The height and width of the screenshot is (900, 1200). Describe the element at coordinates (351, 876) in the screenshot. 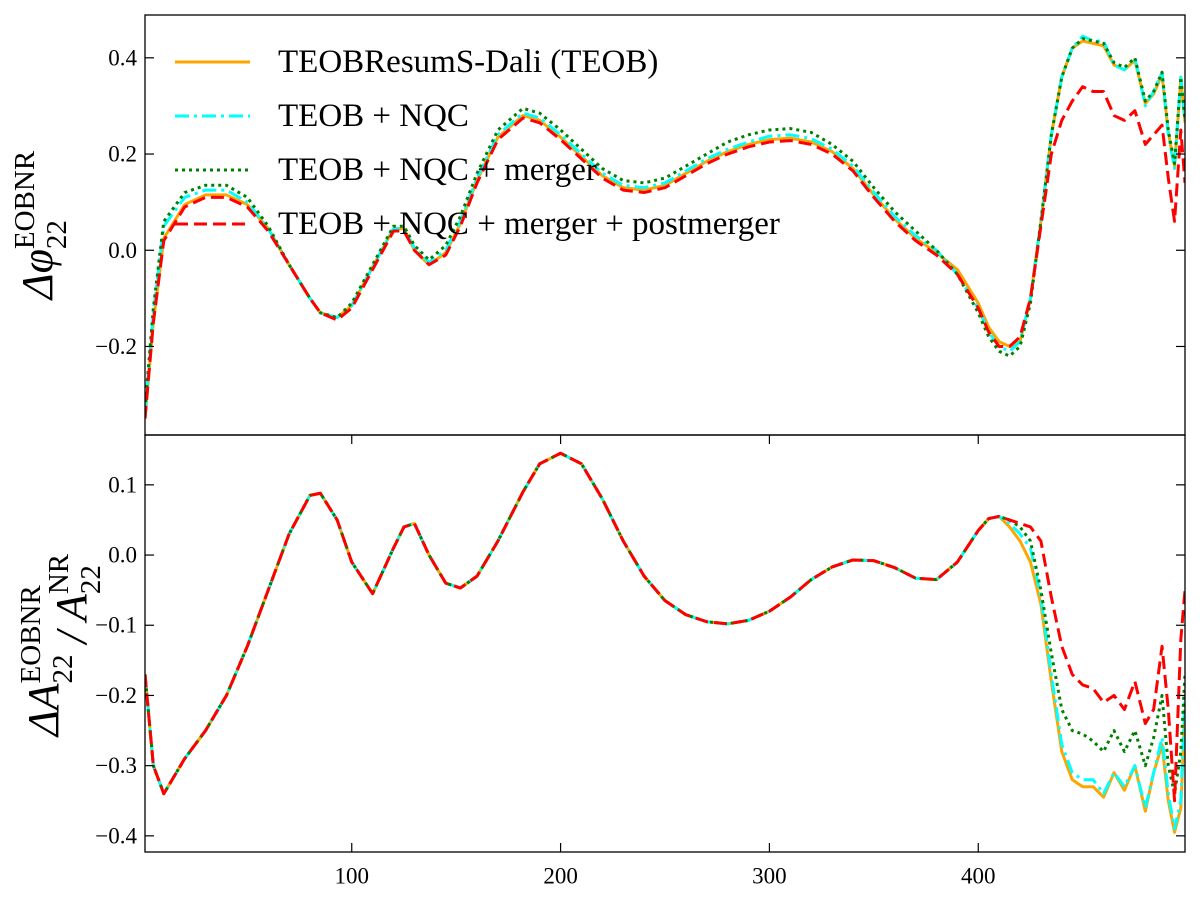

I see `x-tick-label: 100` at that location.